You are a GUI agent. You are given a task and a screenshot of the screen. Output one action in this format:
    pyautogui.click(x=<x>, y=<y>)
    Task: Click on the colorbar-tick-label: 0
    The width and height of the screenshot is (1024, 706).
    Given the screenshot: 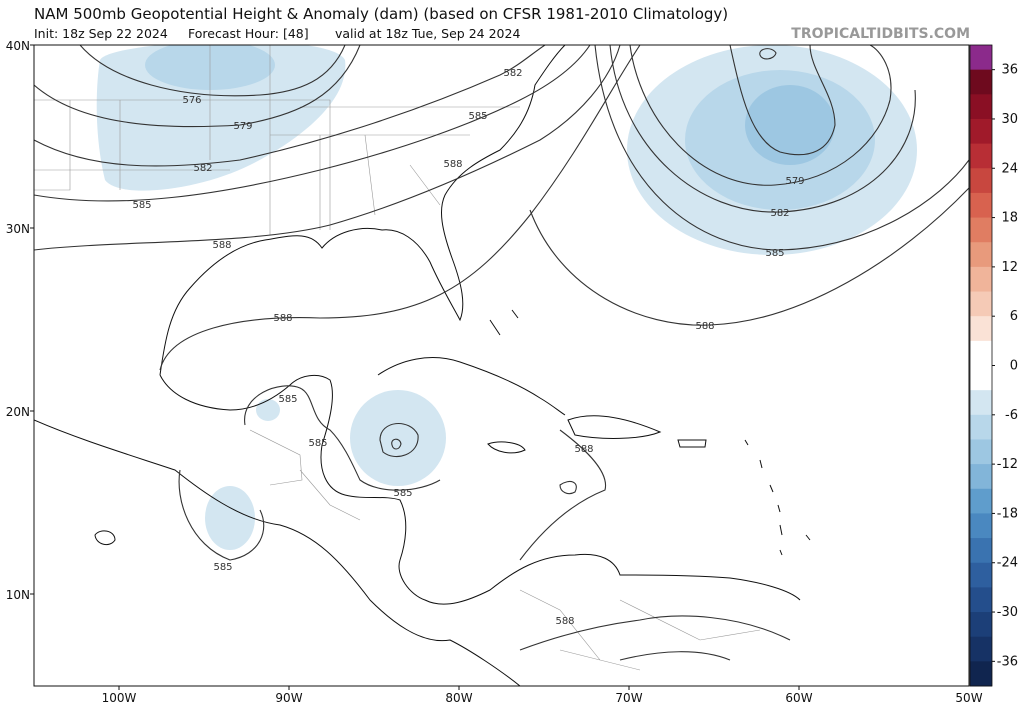 What is the action you would take?
    pyautogui.click(x=1014, y=366)
    